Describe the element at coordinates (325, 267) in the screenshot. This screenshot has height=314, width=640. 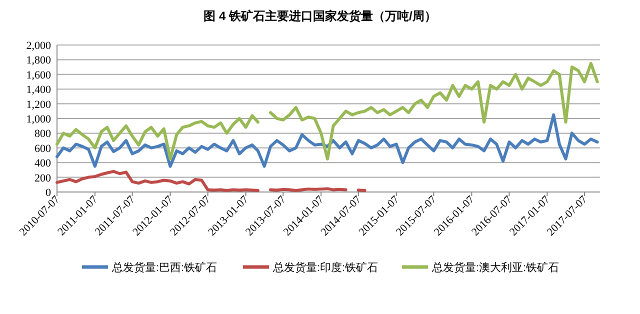
I see `legend-label: 总发货量:印度:铁矿石` at that location.